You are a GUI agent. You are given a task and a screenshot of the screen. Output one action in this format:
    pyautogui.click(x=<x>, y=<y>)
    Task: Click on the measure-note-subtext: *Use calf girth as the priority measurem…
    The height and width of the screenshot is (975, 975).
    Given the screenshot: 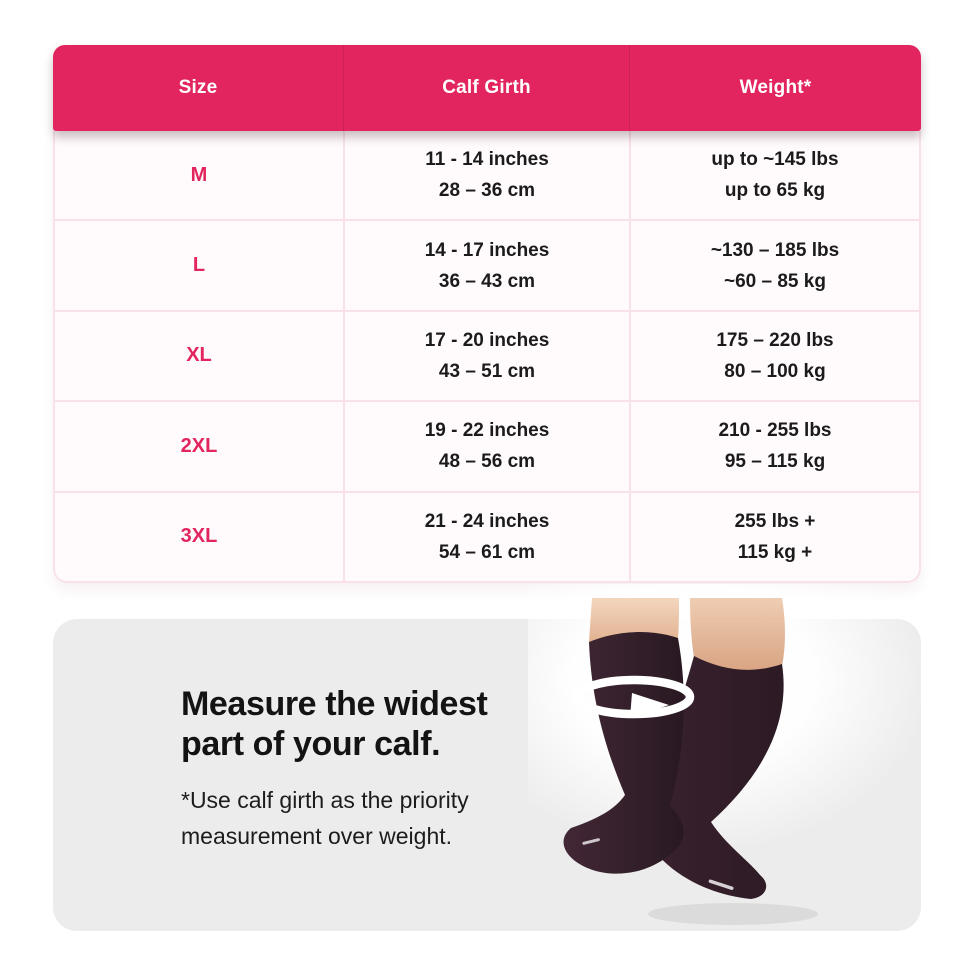 What is the action you would take?
    pyautogui.click(x=366, y=818)
    